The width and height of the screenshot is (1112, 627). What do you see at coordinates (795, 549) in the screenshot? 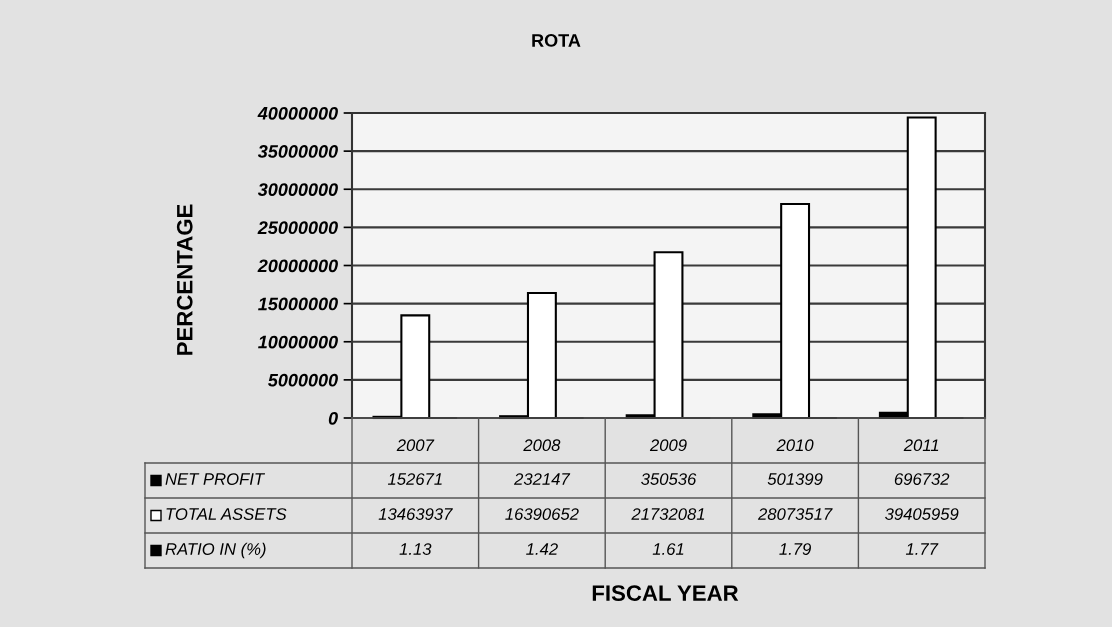
I see `data-label: 1.79` at bounding box center [795, 549].